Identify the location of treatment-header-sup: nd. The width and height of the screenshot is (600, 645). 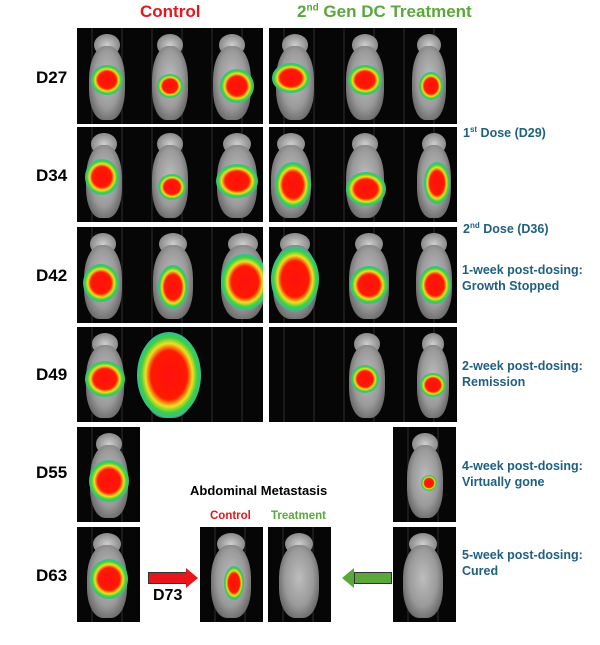
(312, 8).